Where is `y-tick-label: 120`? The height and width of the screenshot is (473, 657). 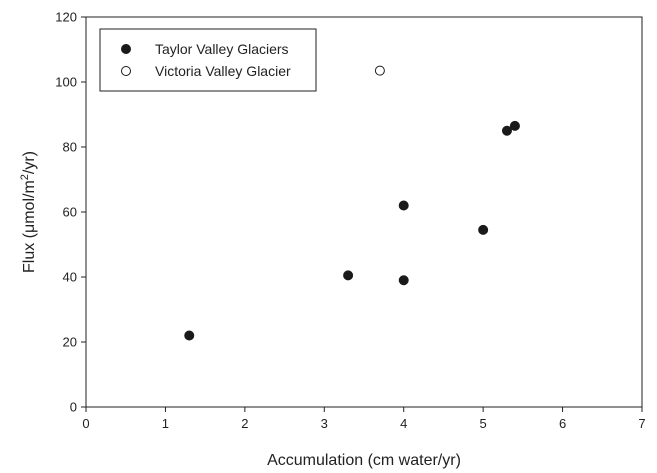
y-tick-label: 120 is located at coordinates (66, 17).